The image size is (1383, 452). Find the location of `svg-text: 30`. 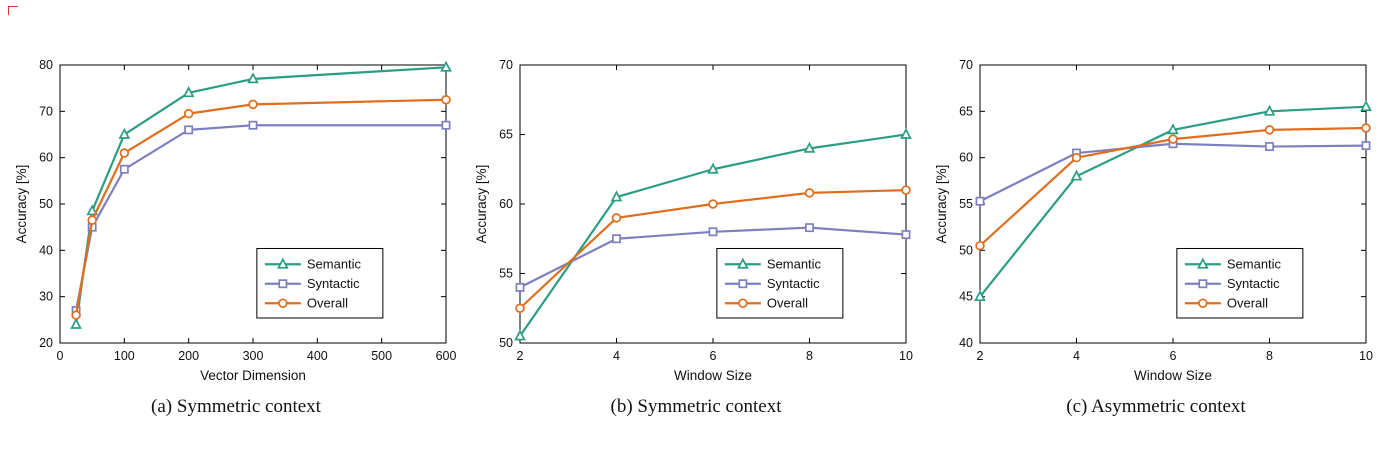

svg-text: 30 is located at coordinates (46, 297).